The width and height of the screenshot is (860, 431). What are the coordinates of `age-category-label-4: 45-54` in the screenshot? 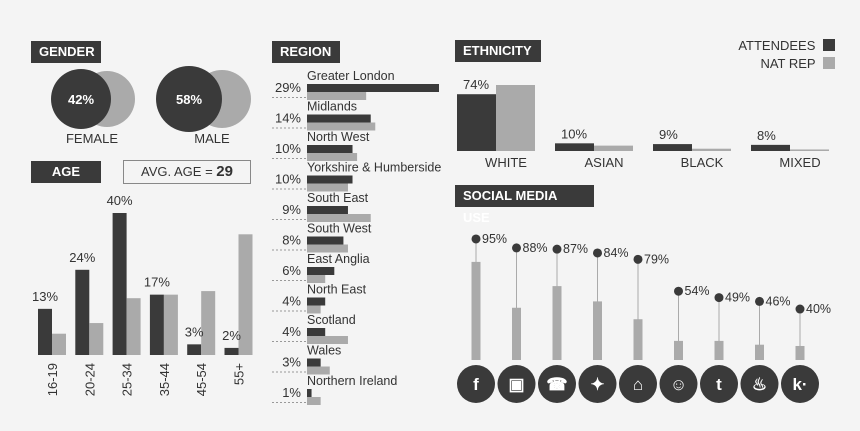 It's located at (201, 379).